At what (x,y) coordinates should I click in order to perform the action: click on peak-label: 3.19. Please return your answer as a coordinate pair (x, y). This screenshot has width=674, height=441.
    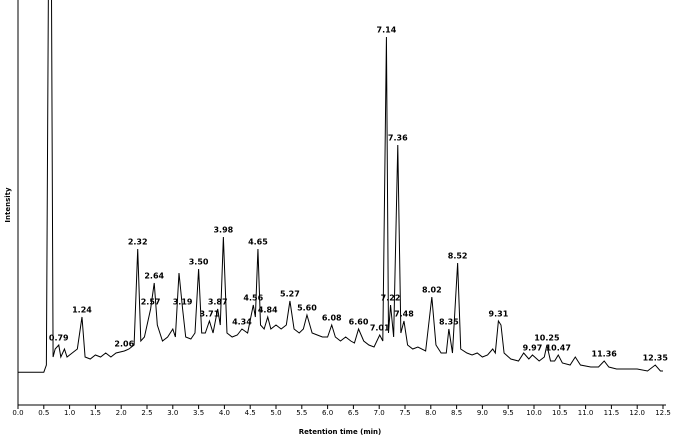
    Looking at the image, I should click on (183, 302).